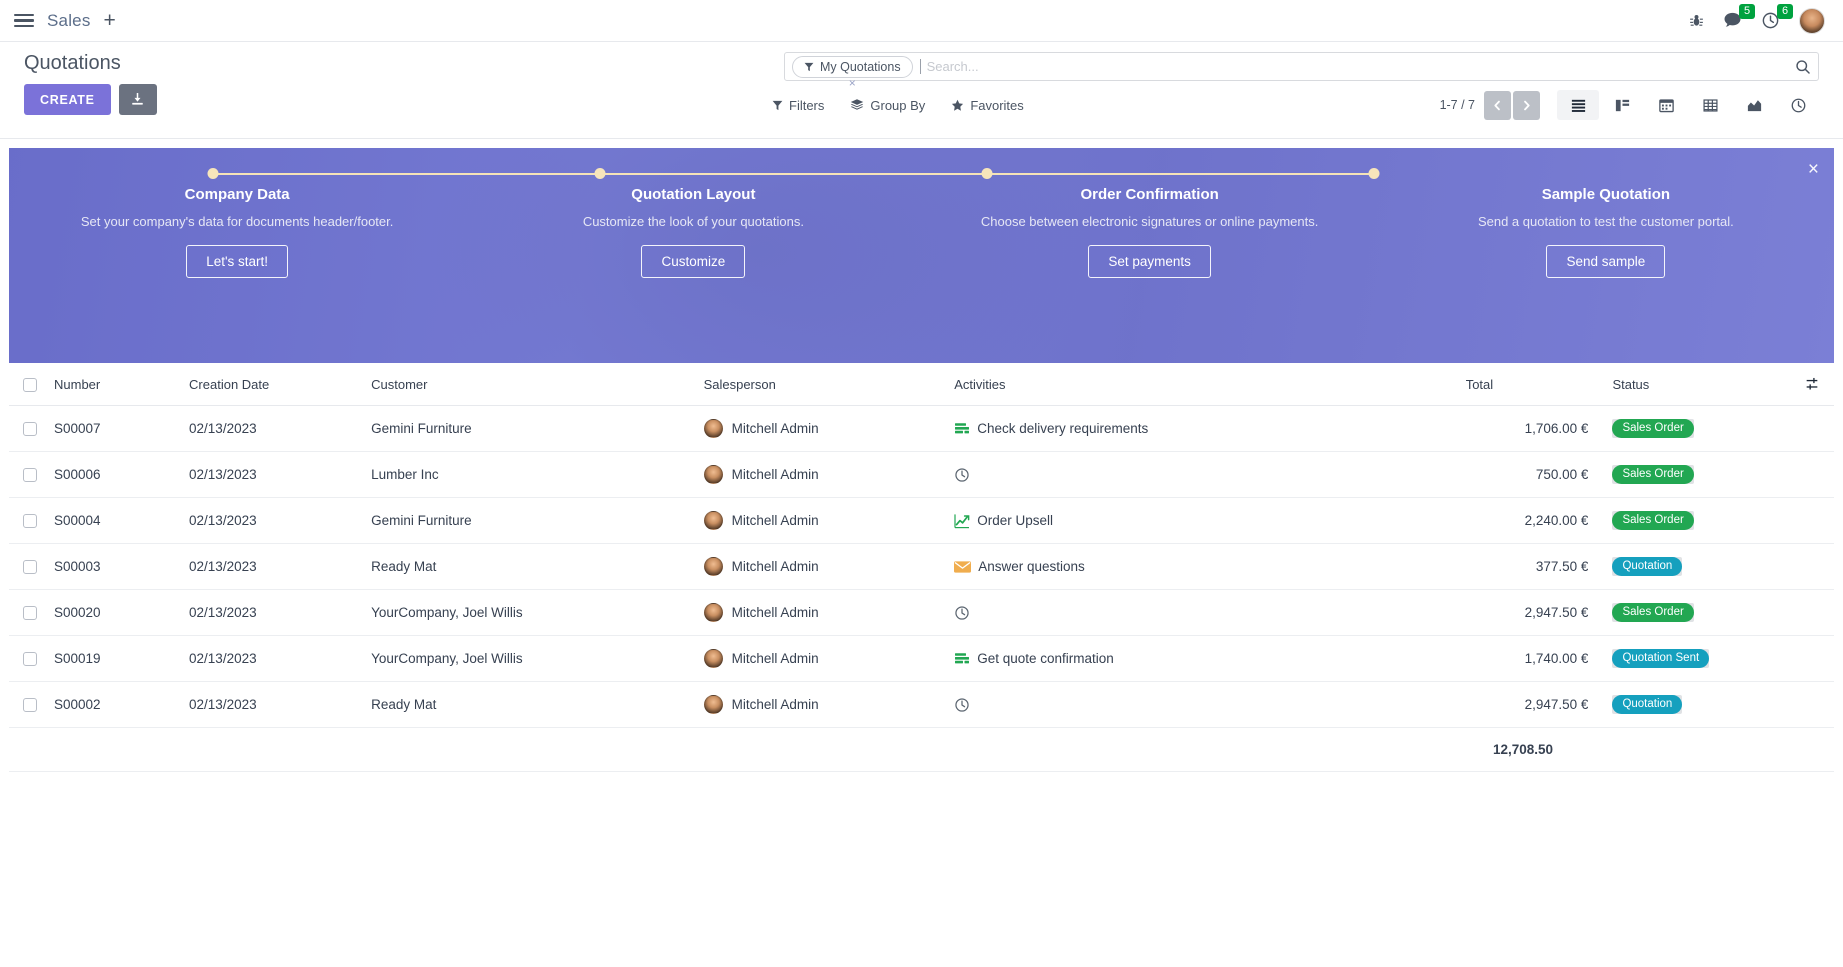  Describe the element at coordinates (69, 20) in the screenshot. I see `app-brand-name: Sales` at that location.